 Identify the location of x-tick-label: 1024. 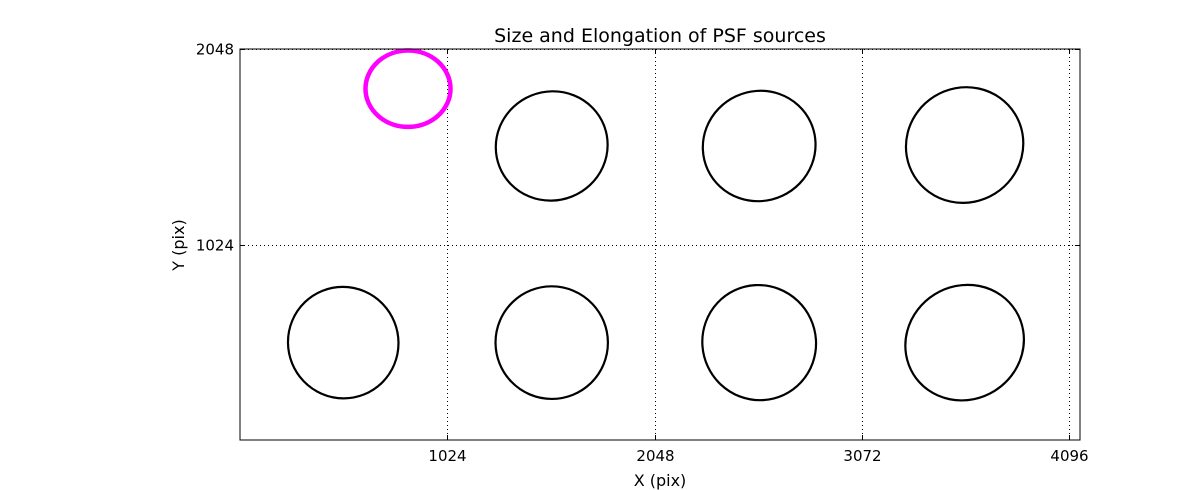
(447, 456).